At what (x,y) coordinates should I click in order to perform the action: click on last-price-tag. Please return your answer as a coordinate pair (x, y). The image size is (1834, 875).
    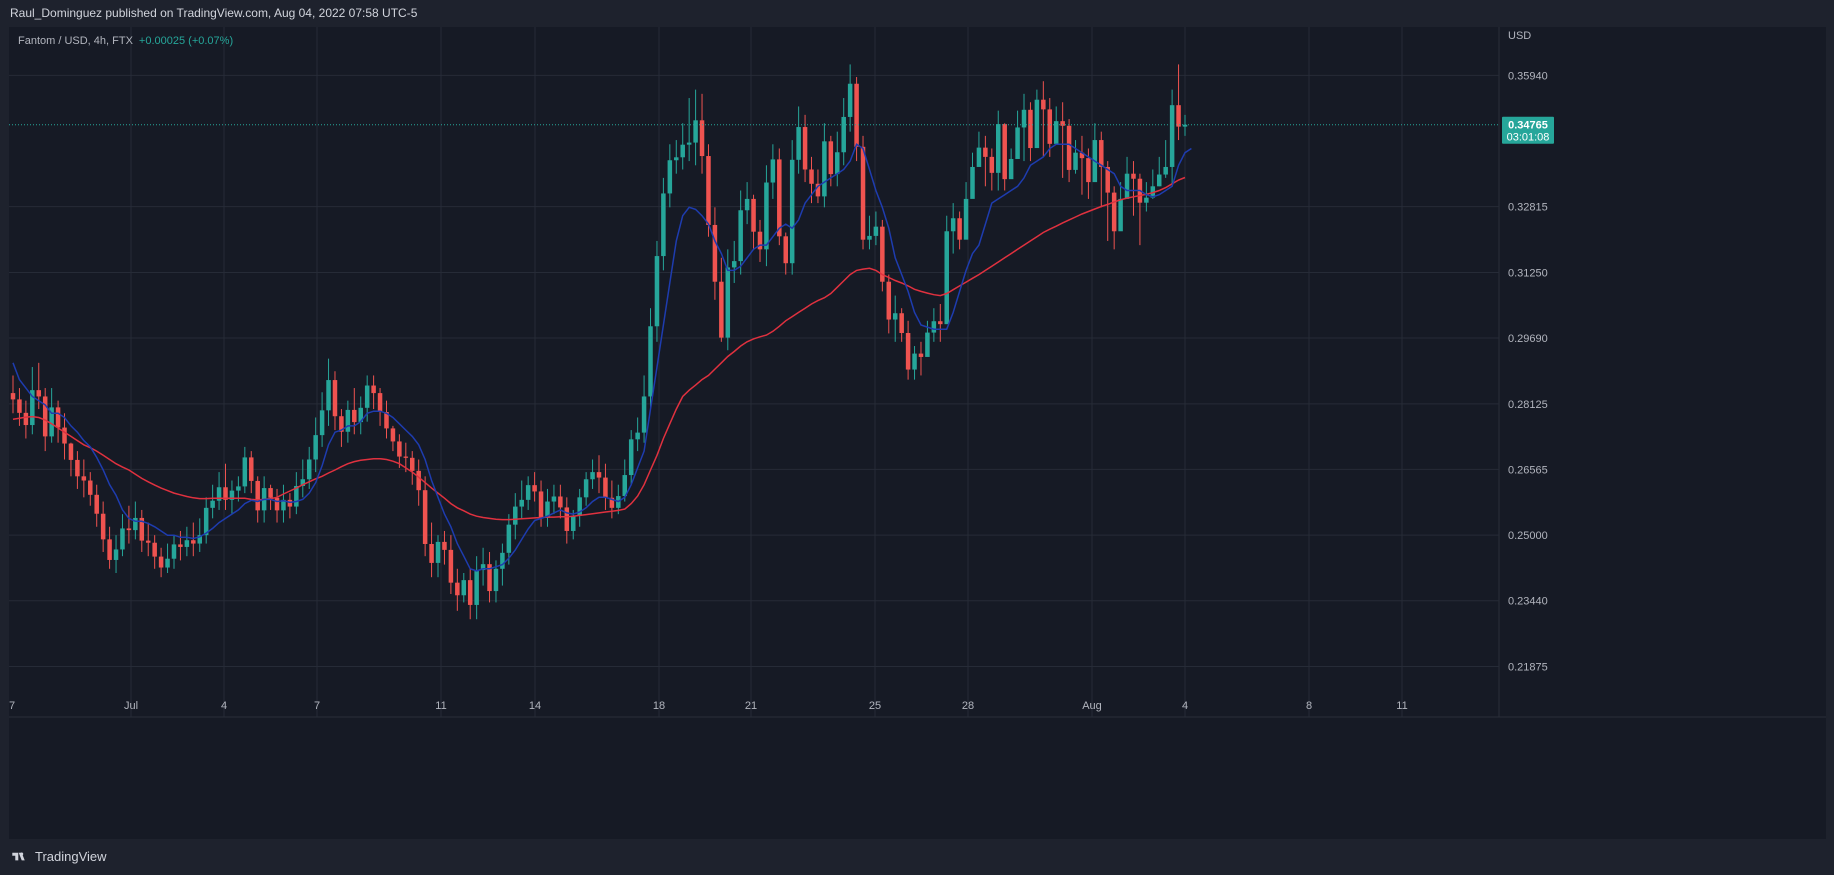
    Looking at the image, I should click on (1528, 130).